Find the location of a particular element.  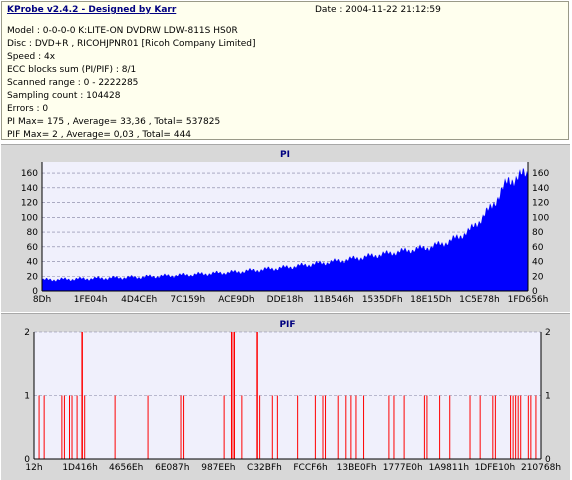

y-tick-right: 1 is located at coordinates (548, 397).